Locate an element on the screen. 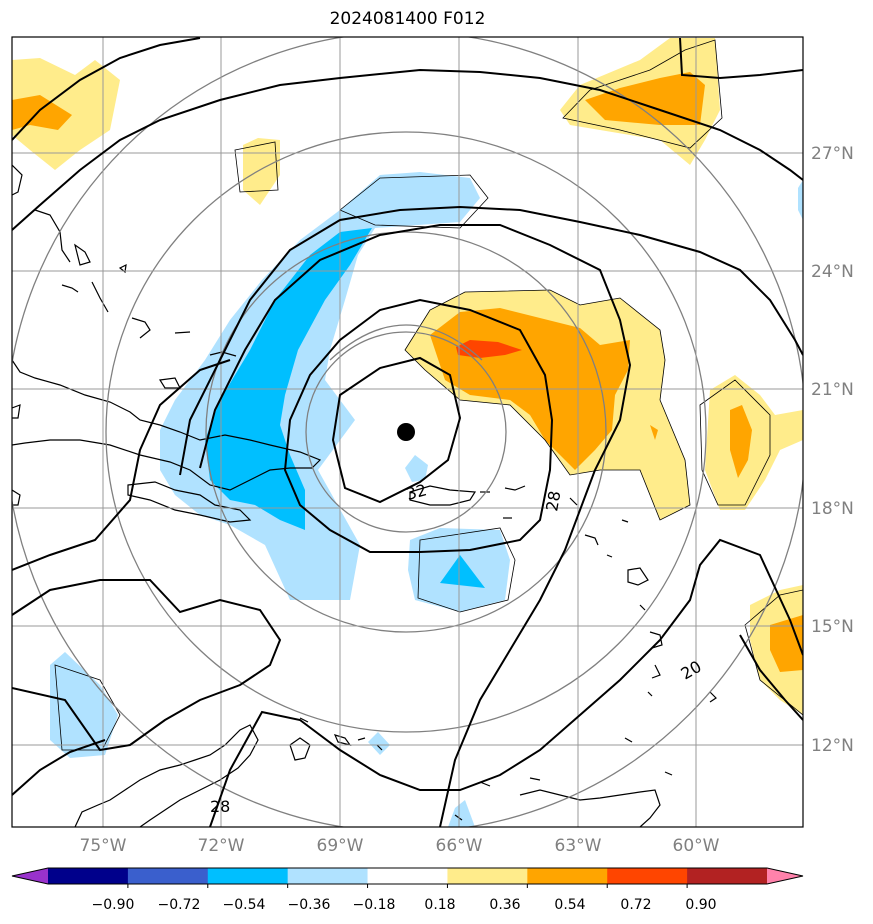 The height and width of the screenshot is (924, 873). colorbar-outline is located at coordinates (407, 876).